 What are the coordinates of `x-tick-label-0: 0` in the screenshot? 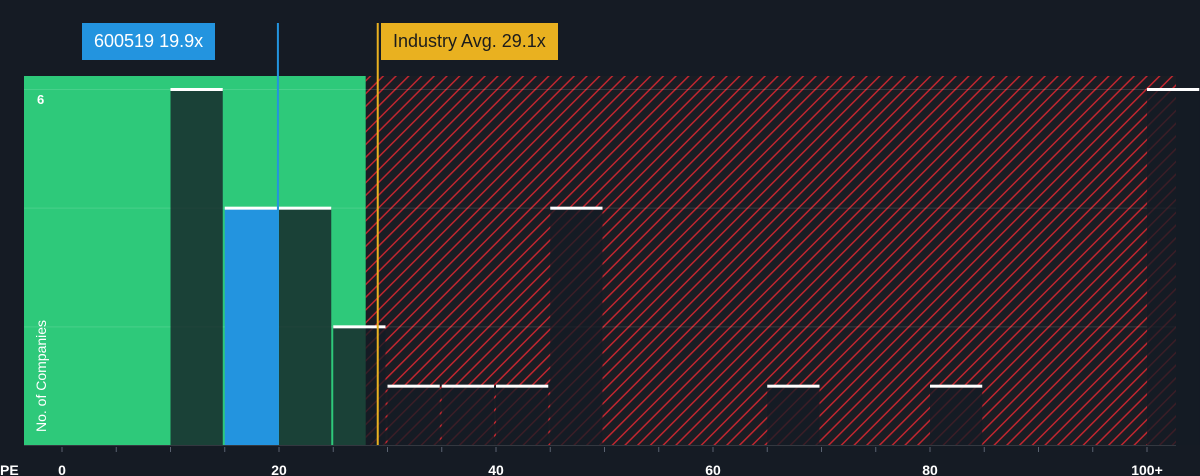 It's located at (62, 469).